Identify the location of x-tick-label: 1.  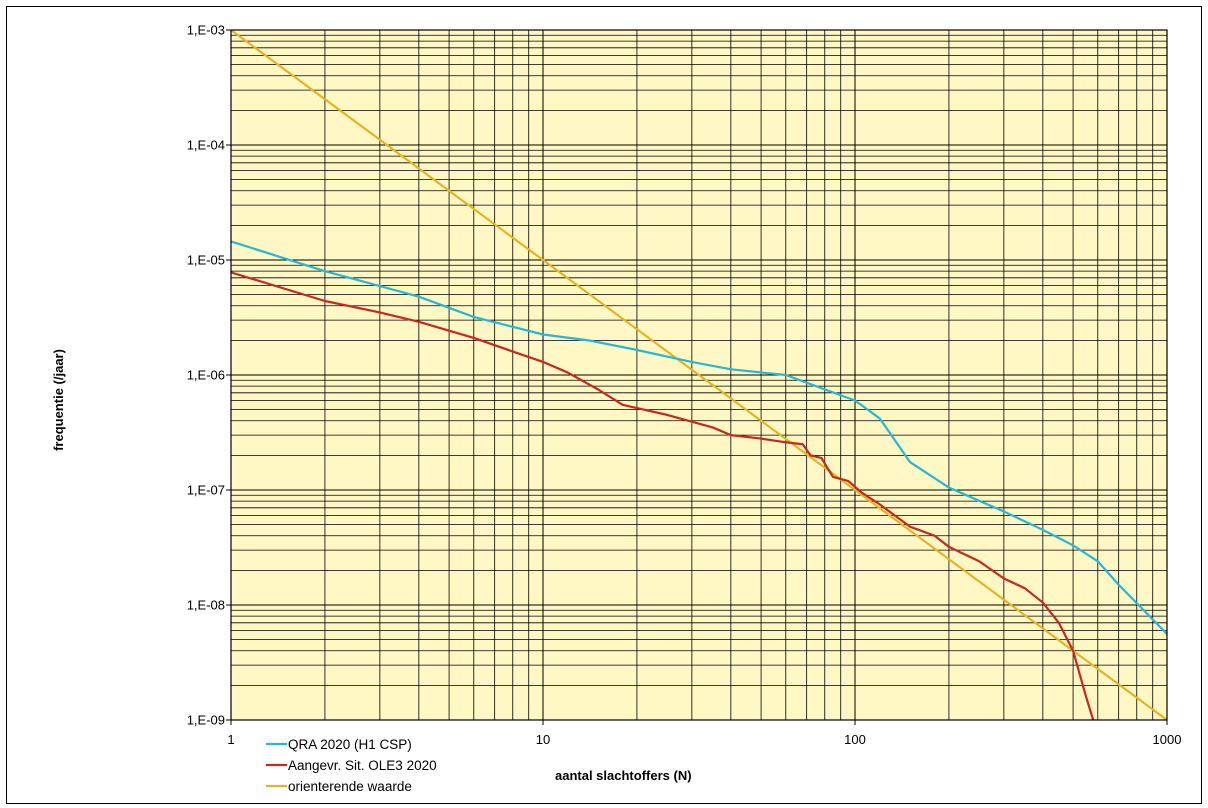
(230, 739).